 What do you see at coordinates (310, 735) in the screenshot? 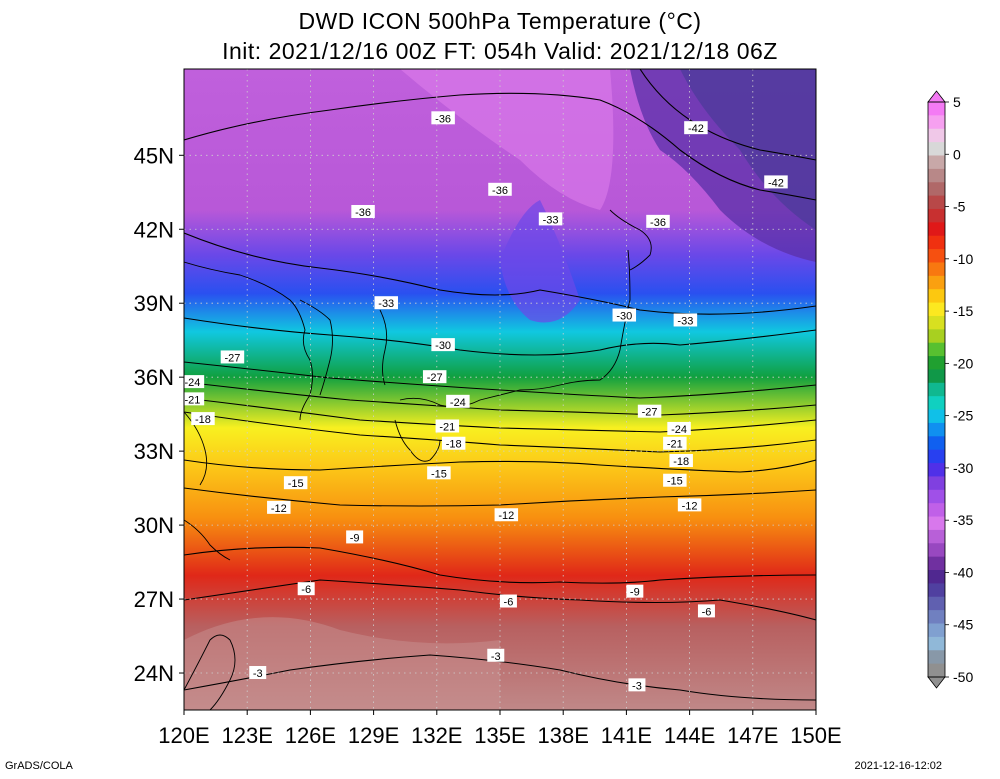
I see `lon-tick-label: 126E` at bounding box center [310, 735].